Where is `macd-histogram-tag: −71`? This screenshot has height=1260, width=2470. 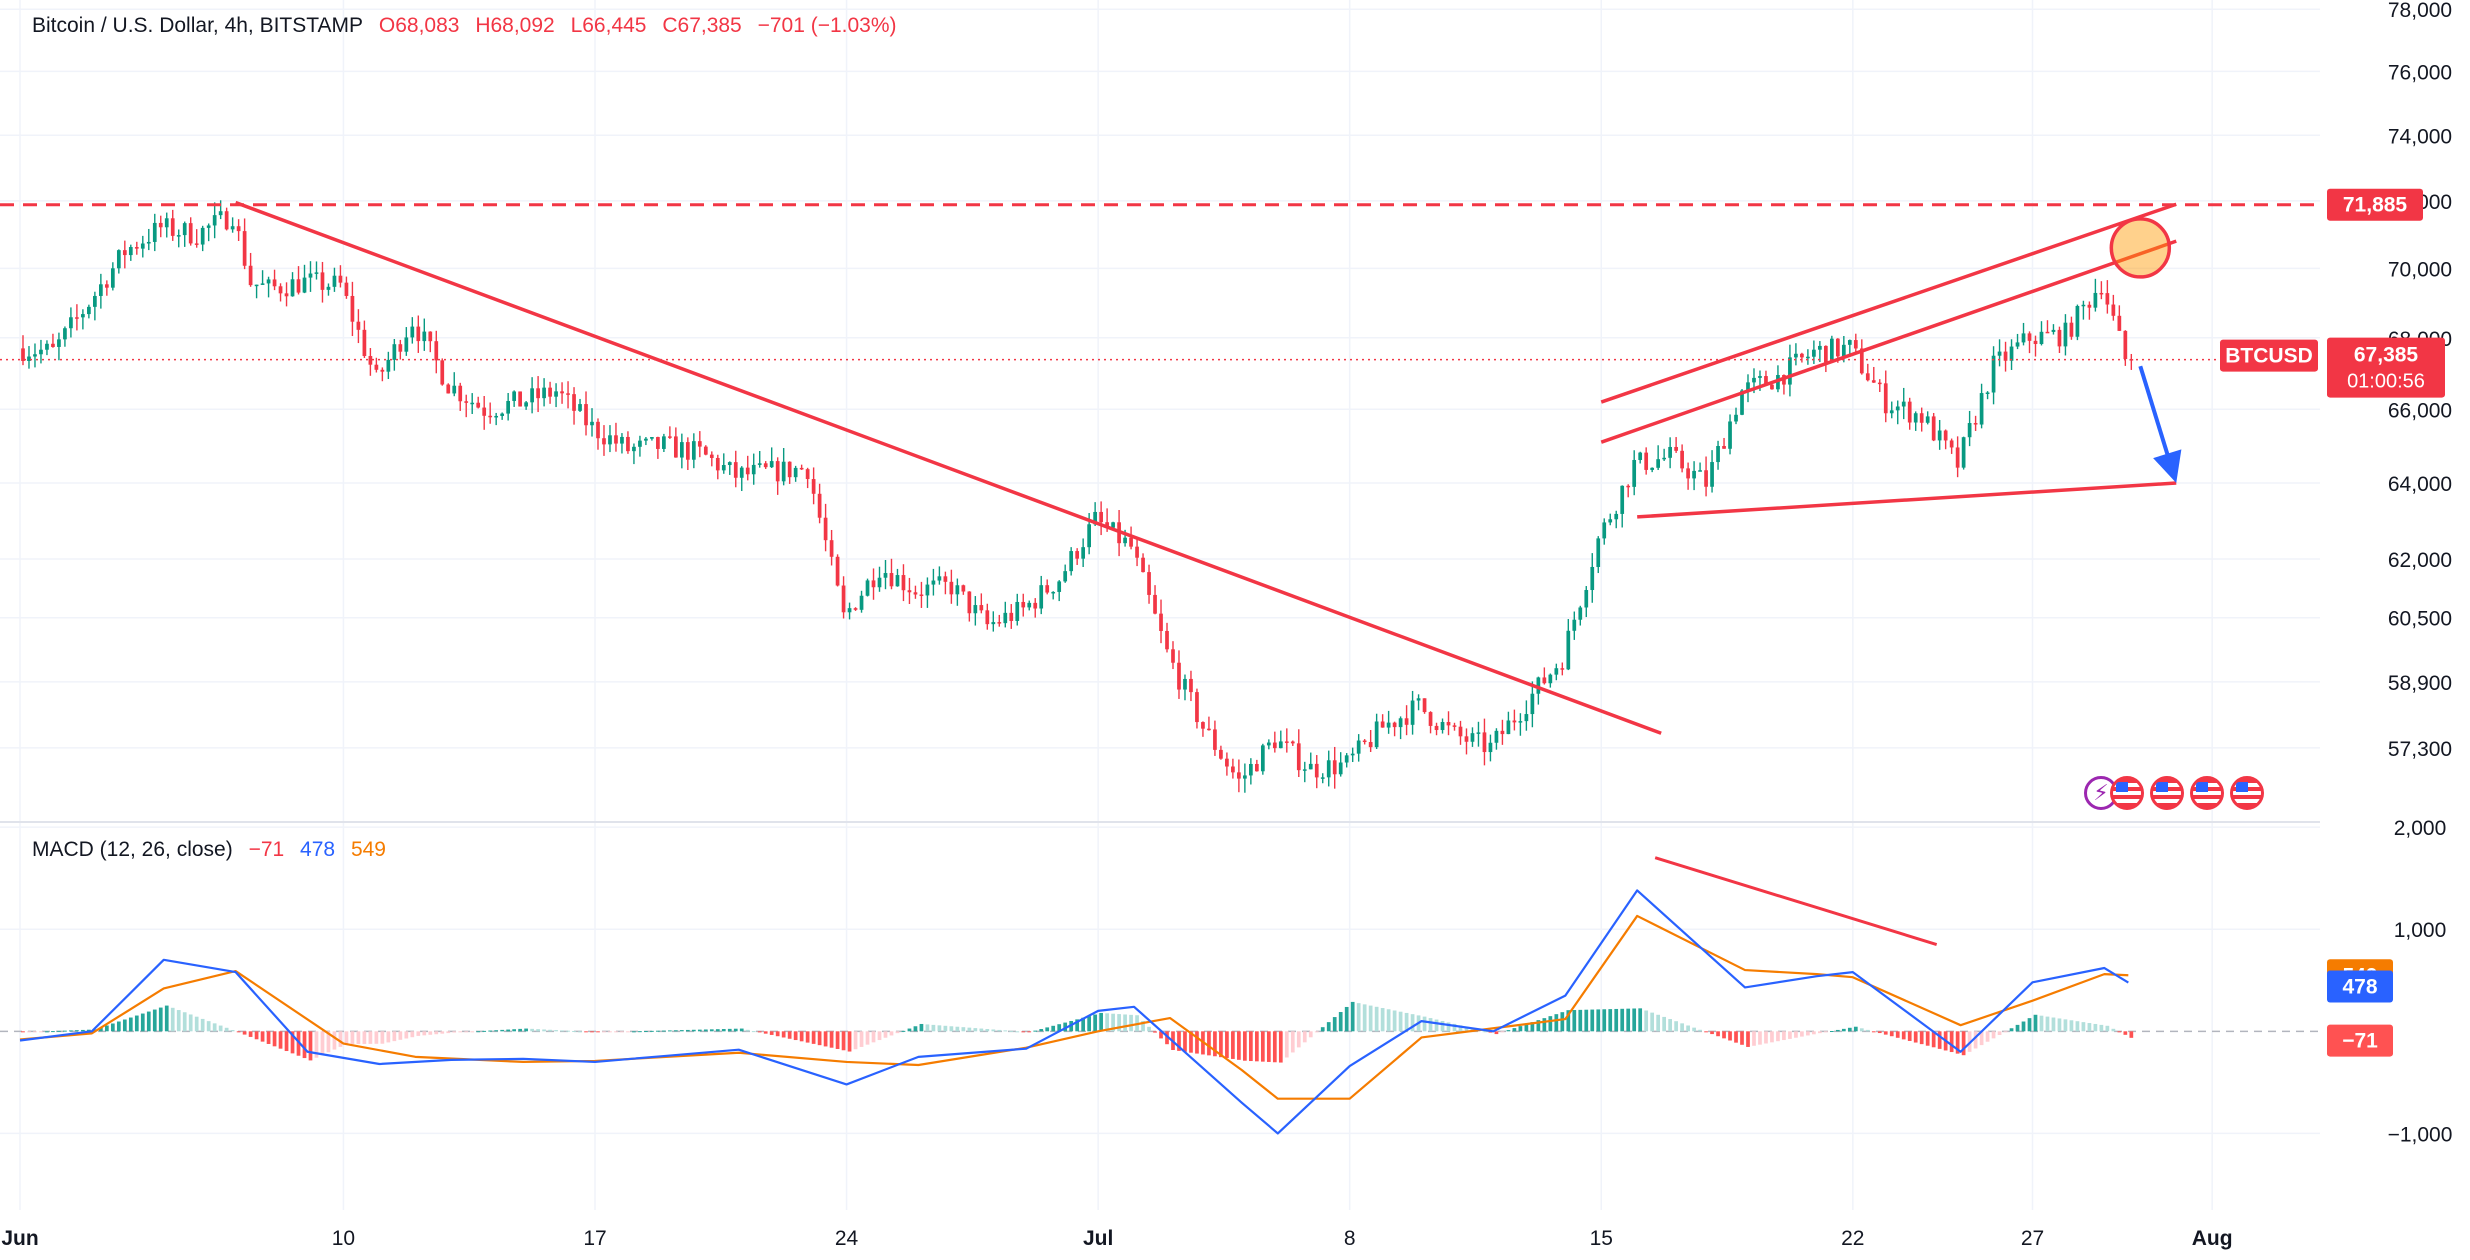
macd-histogram-tag: −71 is located at coordinates (2360, 1041).